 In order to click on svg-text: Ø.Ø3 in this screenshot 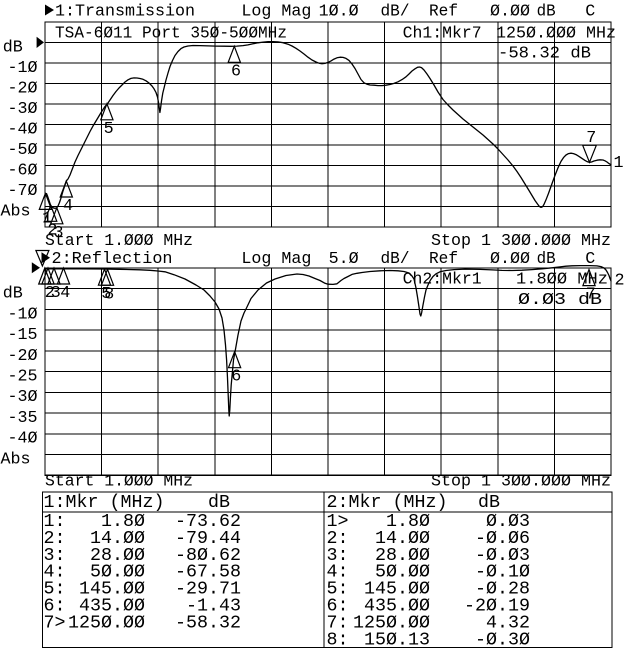, I will do `click(508, 522)`.